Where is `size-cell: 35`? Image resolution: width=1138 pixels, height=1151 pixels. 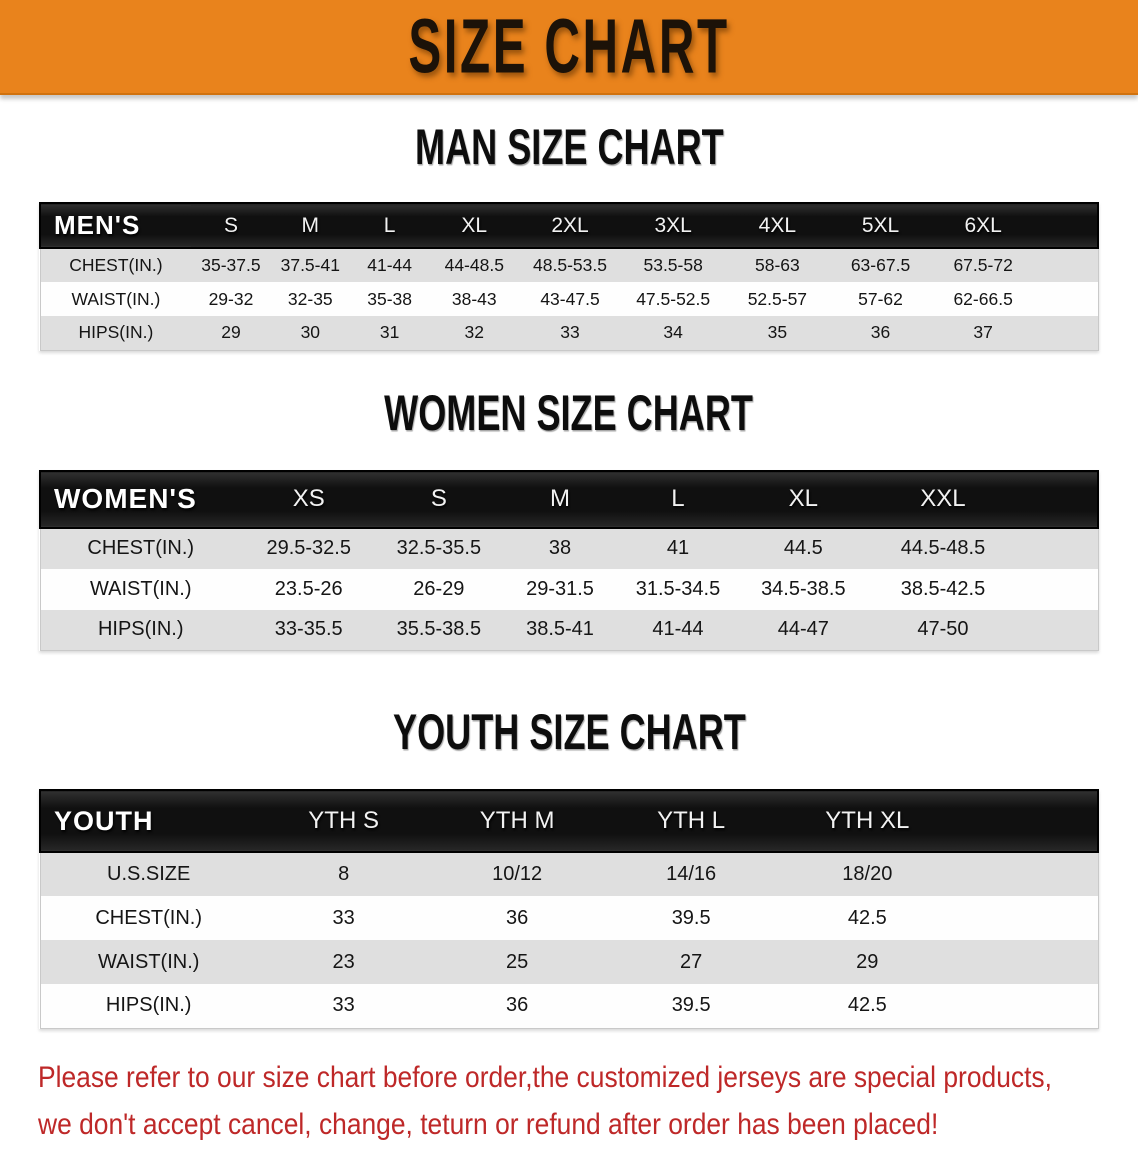 size-cell: 35 is located at coordinates (777, 332).